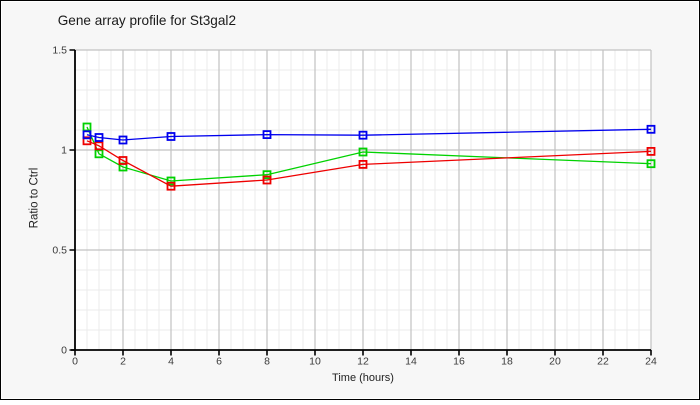  What do you see at coordinates (59, 51) in the screenshot?
I see `svg-text: 1.5` at bounding box center [59, 51].